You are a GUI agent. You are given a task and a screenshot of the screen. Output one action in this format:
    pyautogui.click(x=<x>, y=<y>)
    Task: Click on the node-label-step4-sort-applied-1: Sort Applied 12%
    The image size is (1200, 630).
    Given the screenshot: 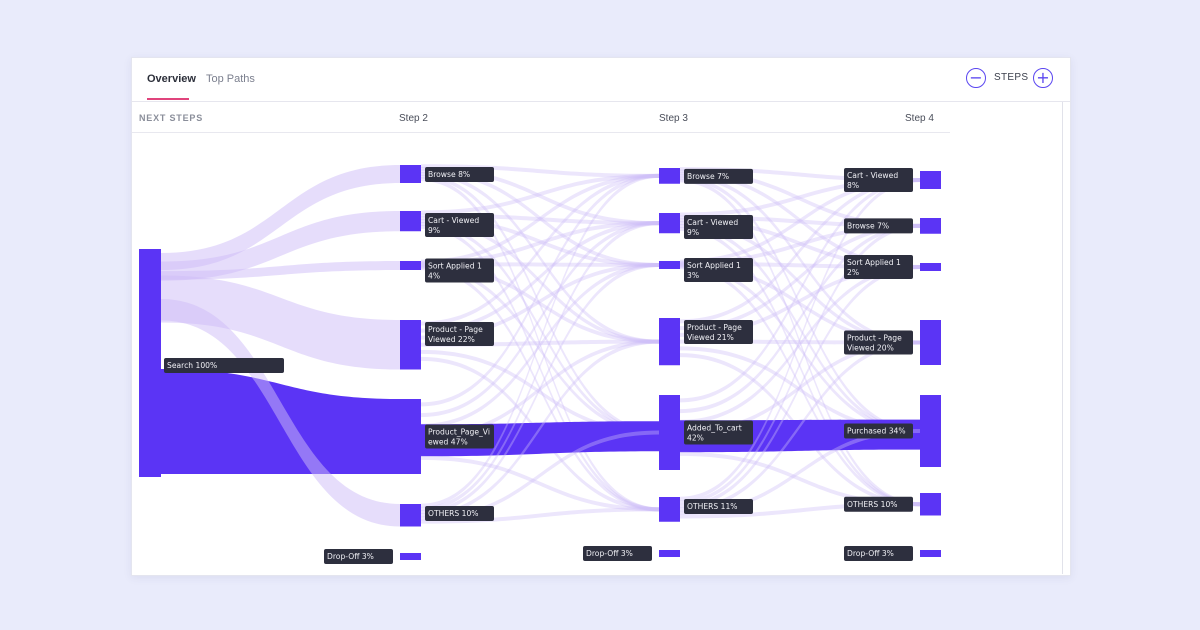 What is the action you would take?
    pyautogui.click(x=878, y=267)
    